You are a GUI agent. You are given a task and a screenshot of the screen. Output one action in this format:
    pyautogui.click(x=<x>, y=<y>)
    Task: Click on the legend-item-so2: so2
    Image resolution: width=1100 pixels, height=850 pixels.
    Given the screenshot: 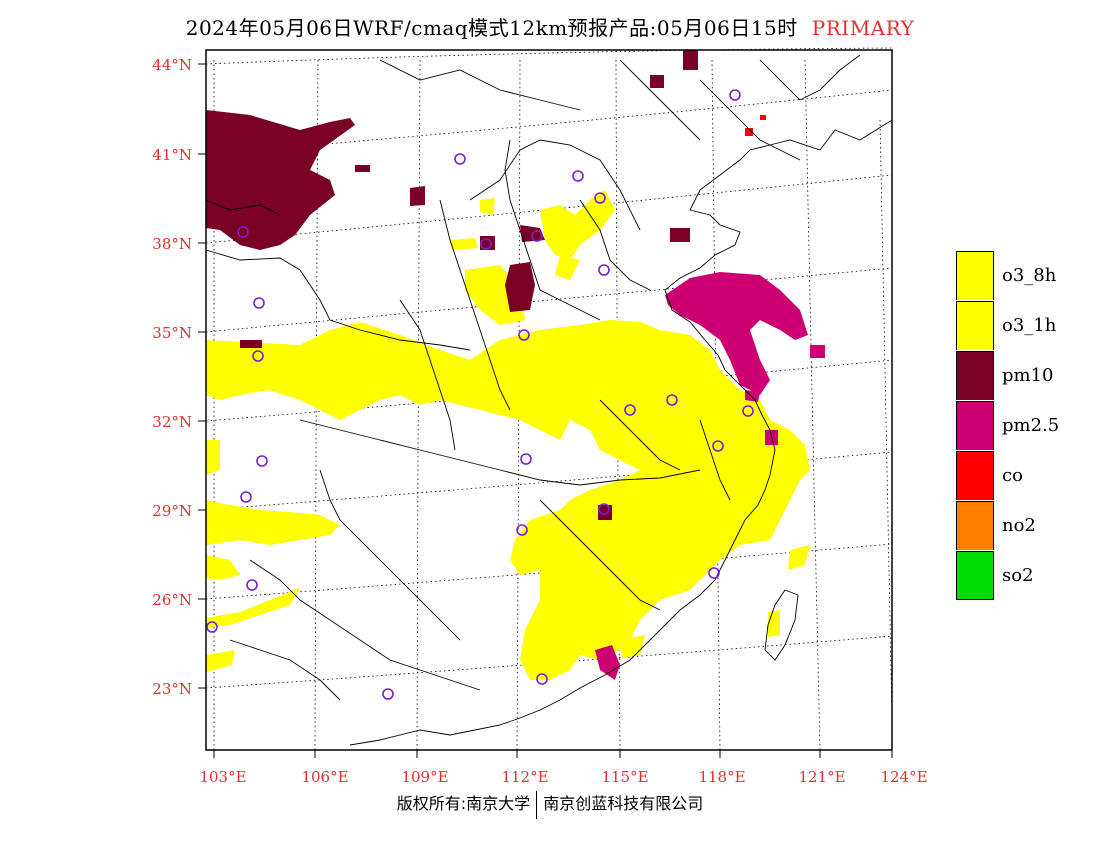 What is the action you would take?
    pyautogui.click(x=1007, y=575)
    